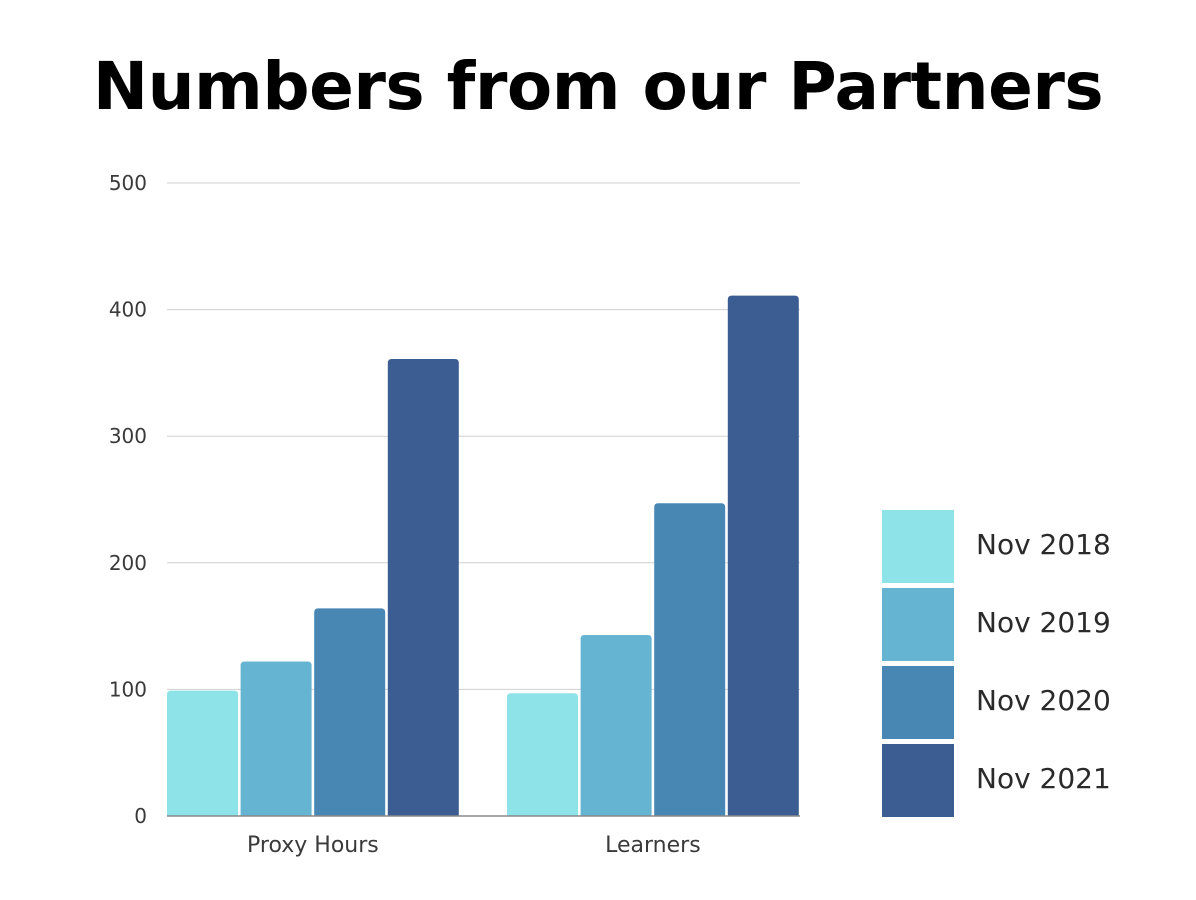  What do you see at coordinates (1043, 544) in the screenshot?
I see `legend-label: Nov 2018` at bounding box center [1043, 544].